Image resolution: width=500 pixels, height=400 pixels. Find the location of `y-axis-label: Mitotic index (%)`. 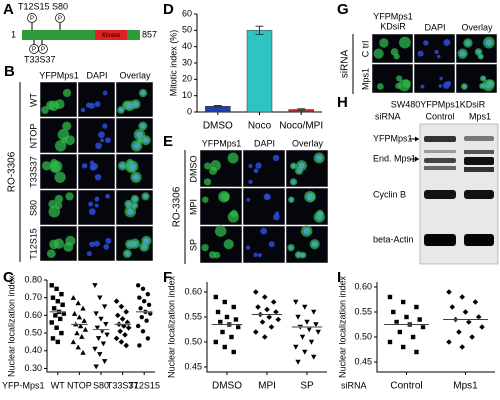

y-axis-label: Mitotic index (%) is located at coordinates (173, 63).